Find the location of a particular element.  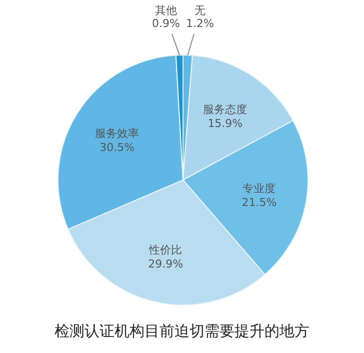

slice-label: 性价比 is located at coordinates (165, 250).